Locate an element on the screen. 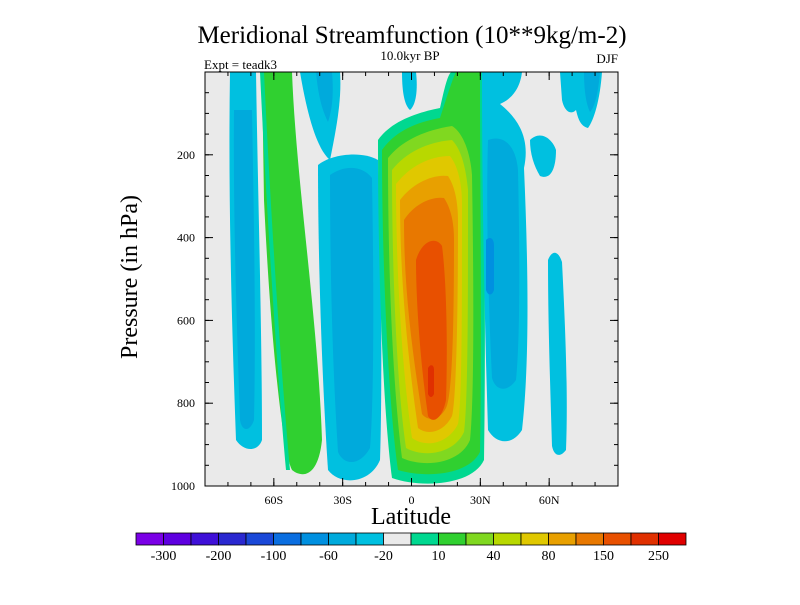  colorbar-label: 250 is located at coordinates (658, 556).